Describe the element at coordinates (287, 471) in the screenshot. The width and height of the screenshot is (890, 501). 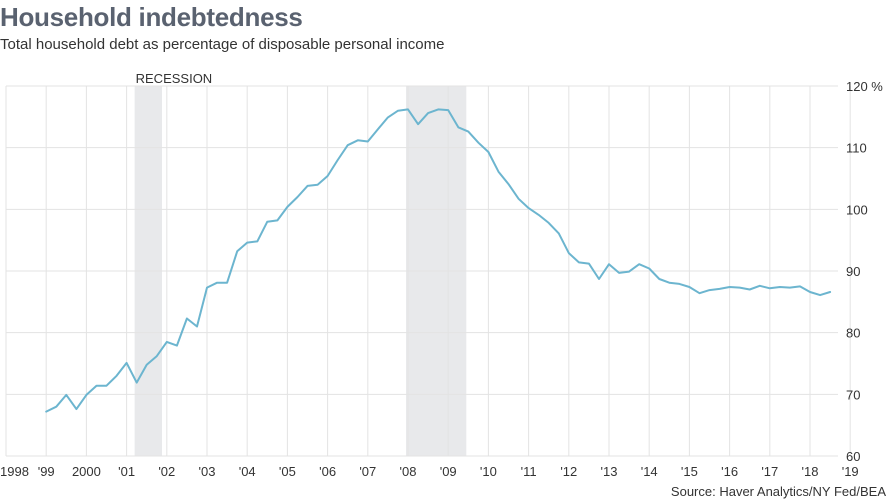
I see `x-tick-label: '05` at that location.